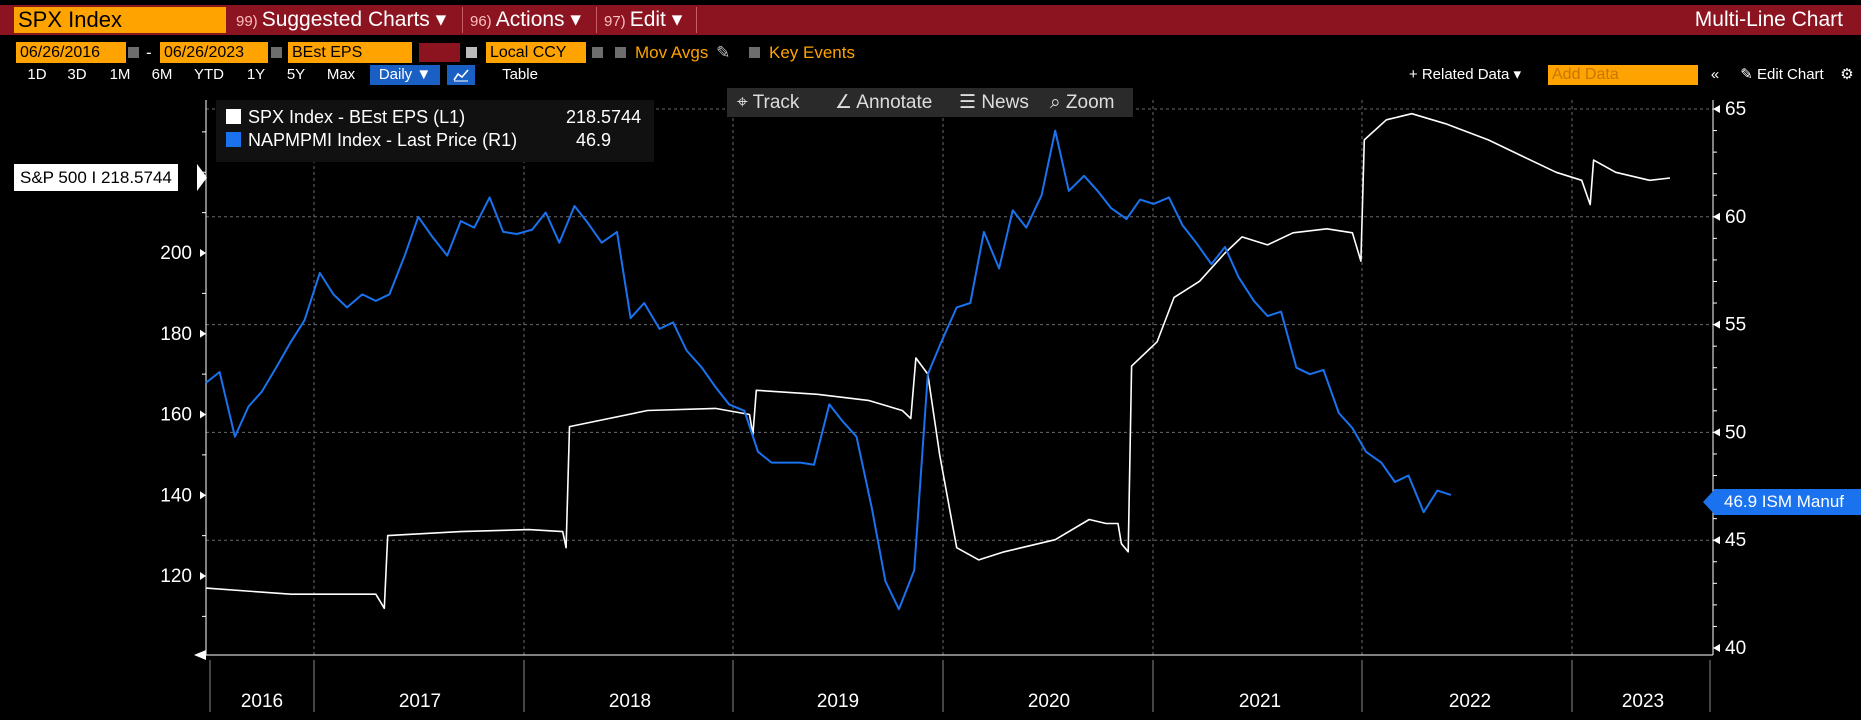 The image size is (1861, 720). Describe the element at coordinates (209, 74) in the screenshot. I see `timeframe-ytd: YTD` at that location.